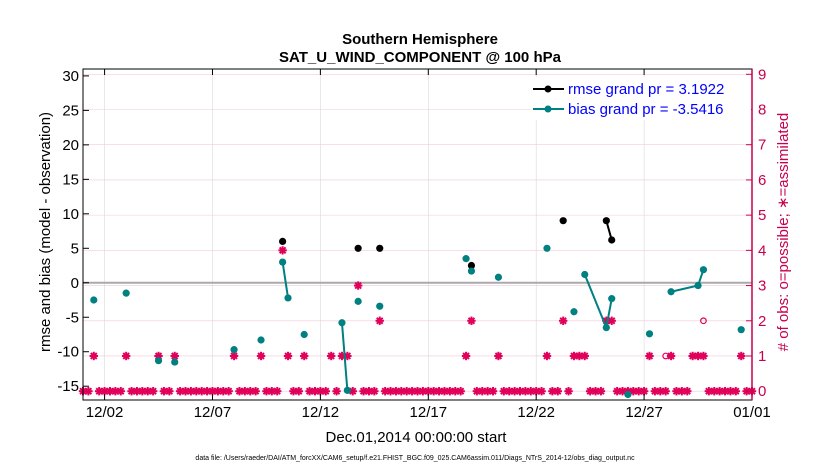  What do you see at coordinates (45, 232) in the screenshot?
I see `y-axis-label: rmse and bias (model - observation)` at bounding box center [45, 232].